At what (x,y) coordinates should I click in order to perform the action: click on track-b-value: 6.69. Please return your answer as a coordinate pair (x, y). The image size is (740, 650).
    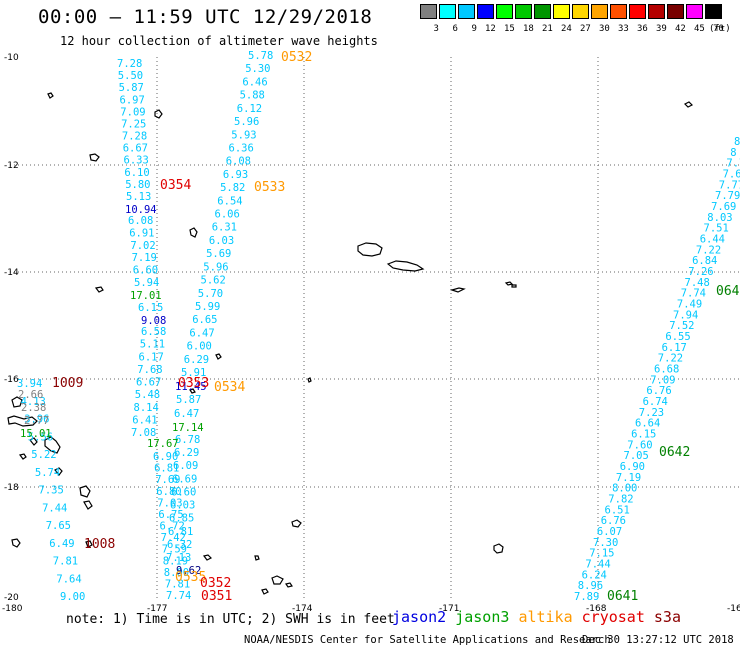
    Looking at the image, I should click on (184, 479).